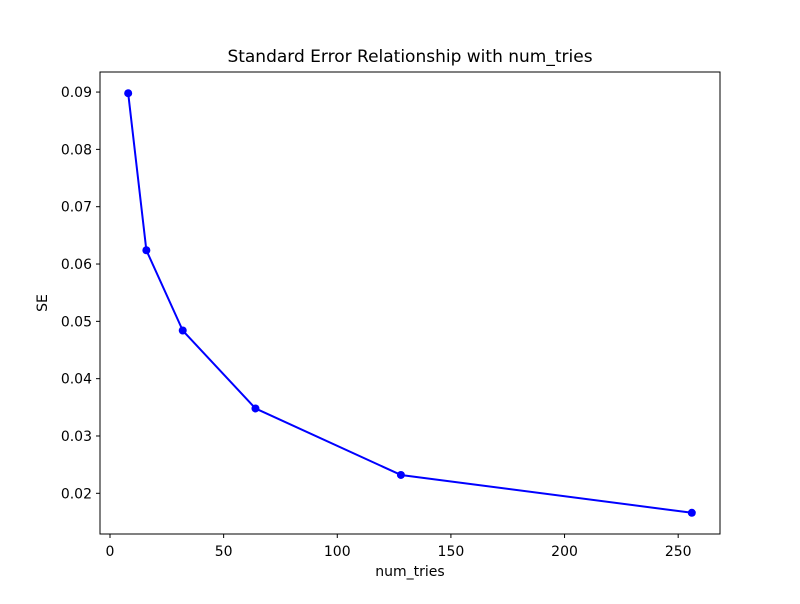  What do you see at coordinates (337, 552) in the screenshot?
I see `x-tick-label: 100` at bounding box center [337, 552].